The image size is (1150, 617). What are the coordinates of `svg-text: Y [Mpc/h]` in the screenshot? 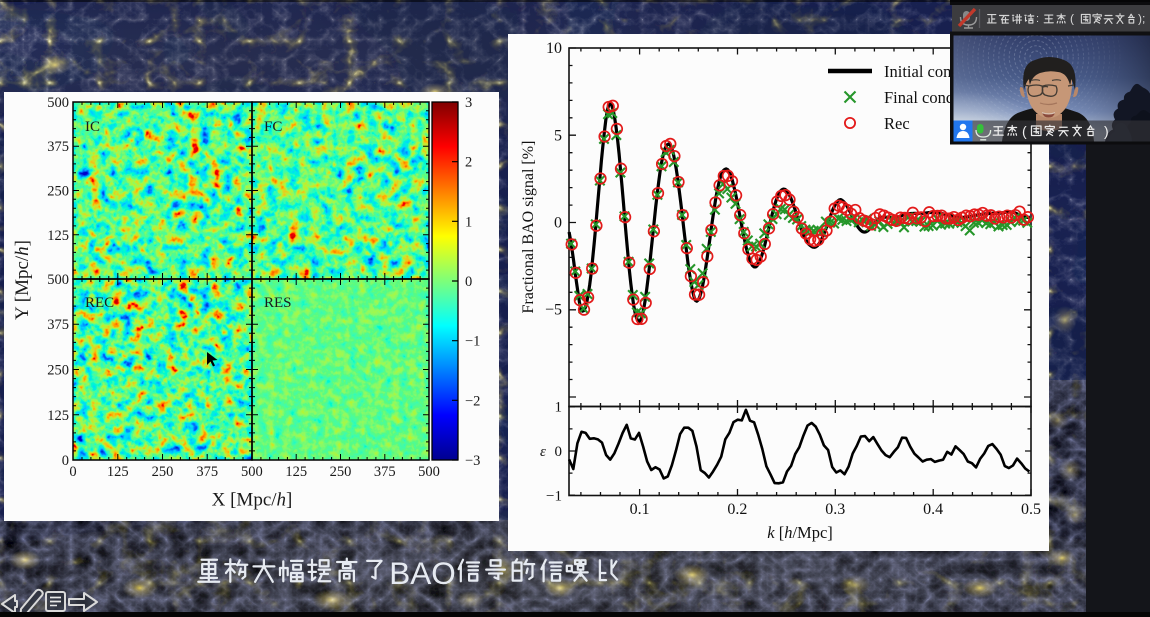 It's located at (22, 280).